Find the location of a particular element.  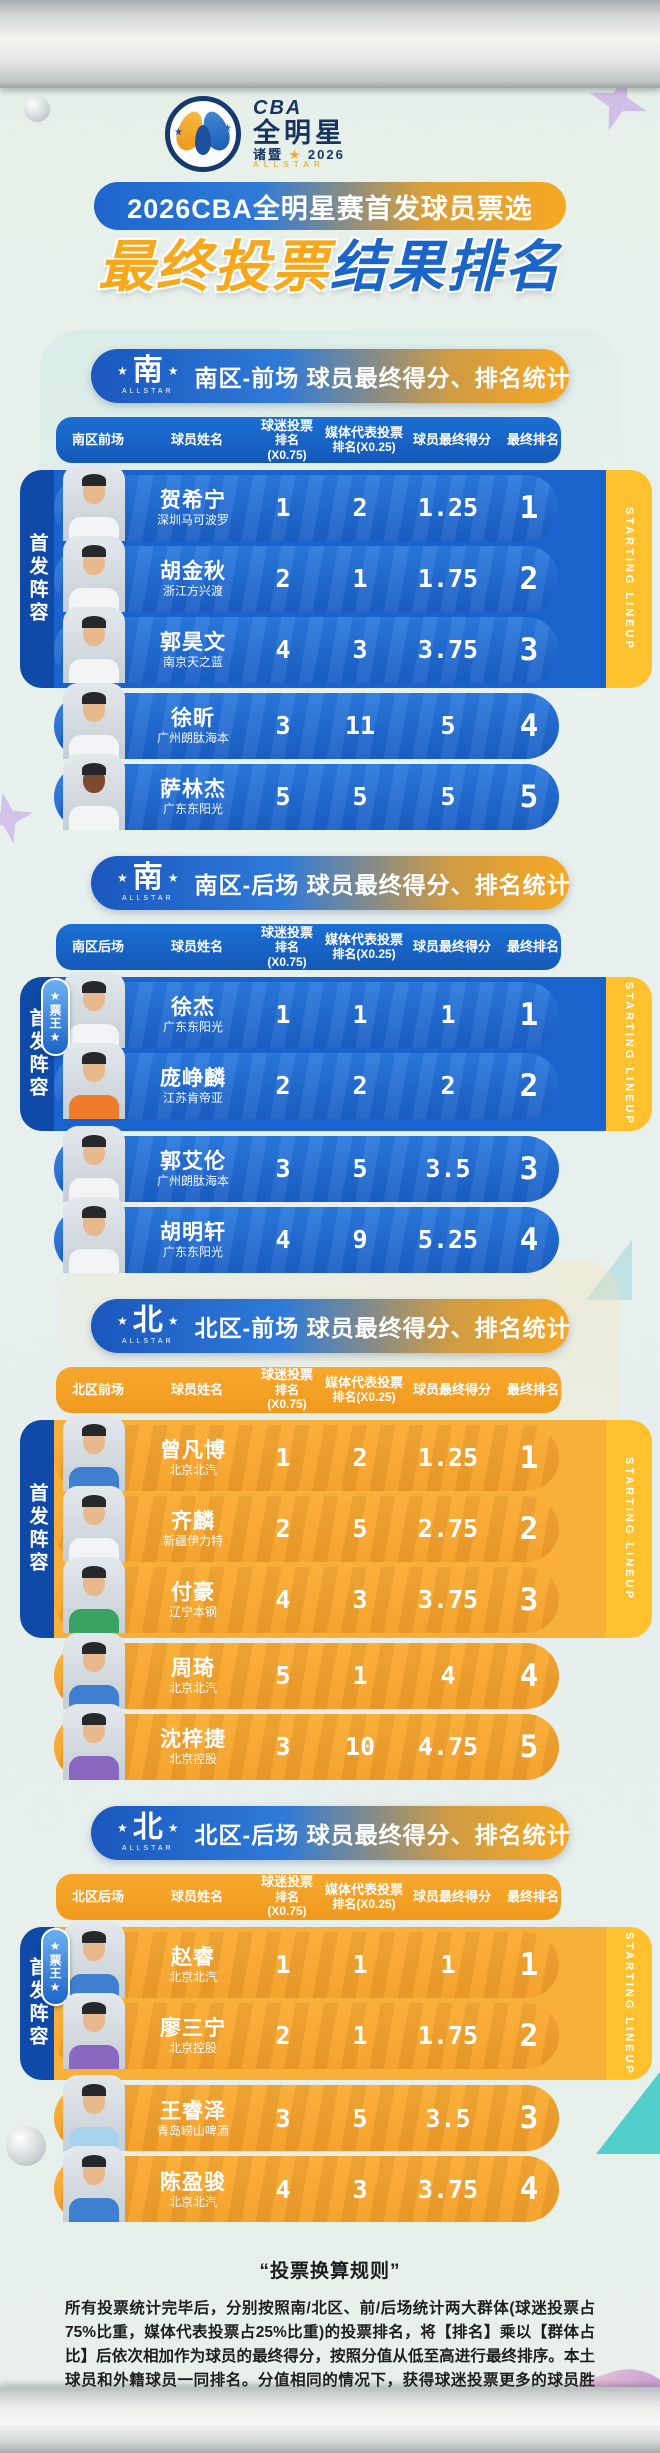

final-score: 4 is located at coordinates (448, 1676).